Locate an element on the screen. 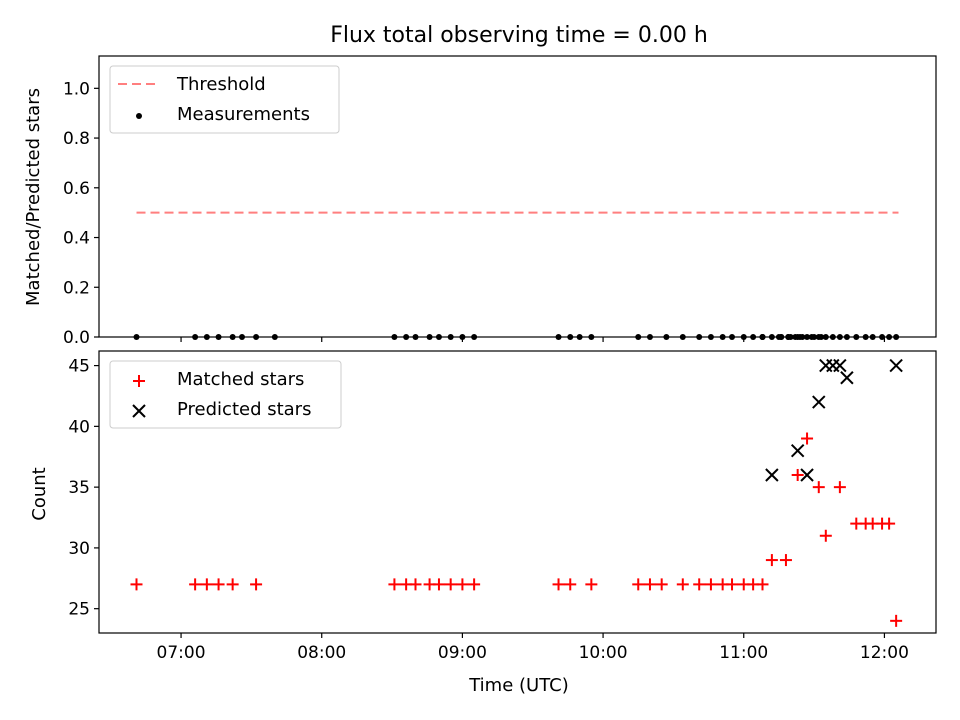 Image resolution: width=960 pixels, height=720 pixels. top-ytick-label: 0.4 is located at coordinates (76, 239).